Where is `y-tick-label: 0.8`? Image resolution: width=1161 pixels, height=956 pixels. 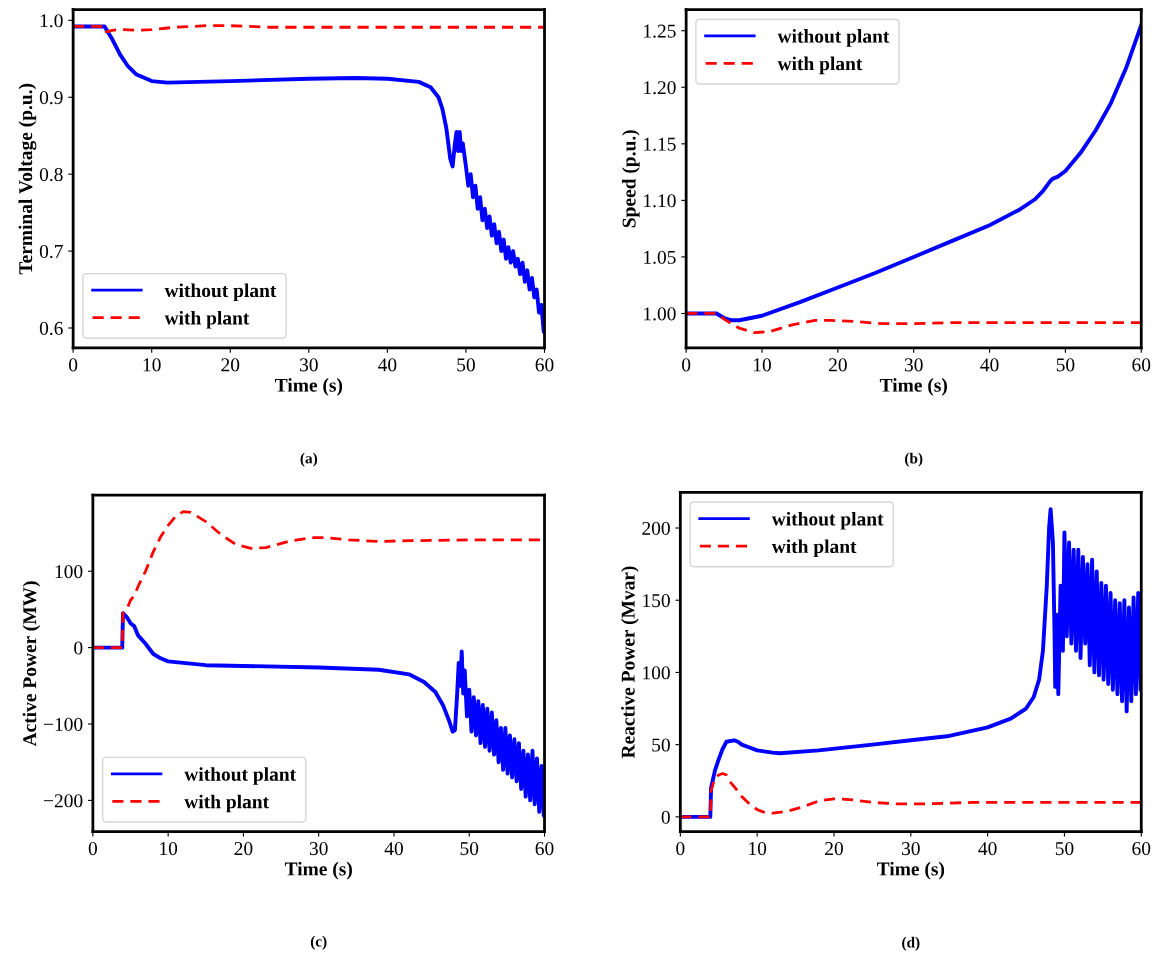 y-tick-label: 0.8 is located at coordinates (51, 174).